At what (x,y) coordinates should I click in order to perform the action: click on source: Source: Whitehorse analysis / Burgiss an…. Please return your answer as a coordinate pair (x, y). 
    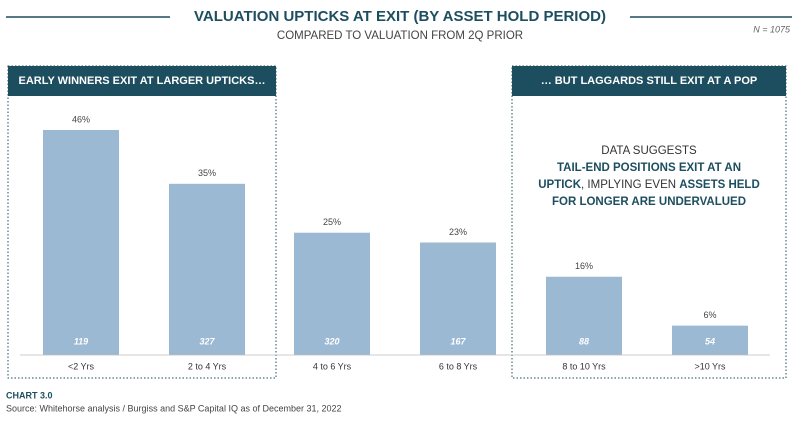
    Looking at the image, I should click on (174, 408).